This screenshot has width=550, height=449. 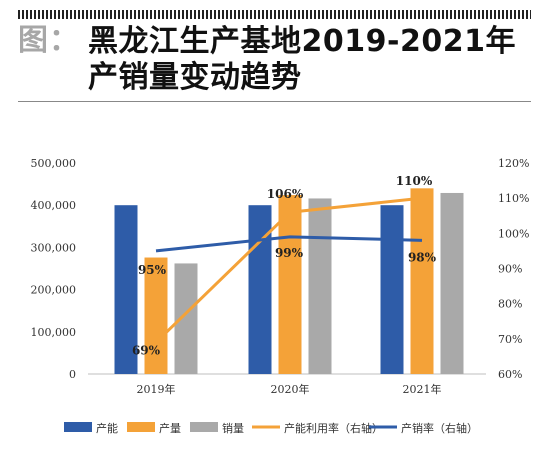 What do you see at coordinates (204, 427) in the screenshot?
I see `legend-swatch-销量` at bounding box center [204, 427].